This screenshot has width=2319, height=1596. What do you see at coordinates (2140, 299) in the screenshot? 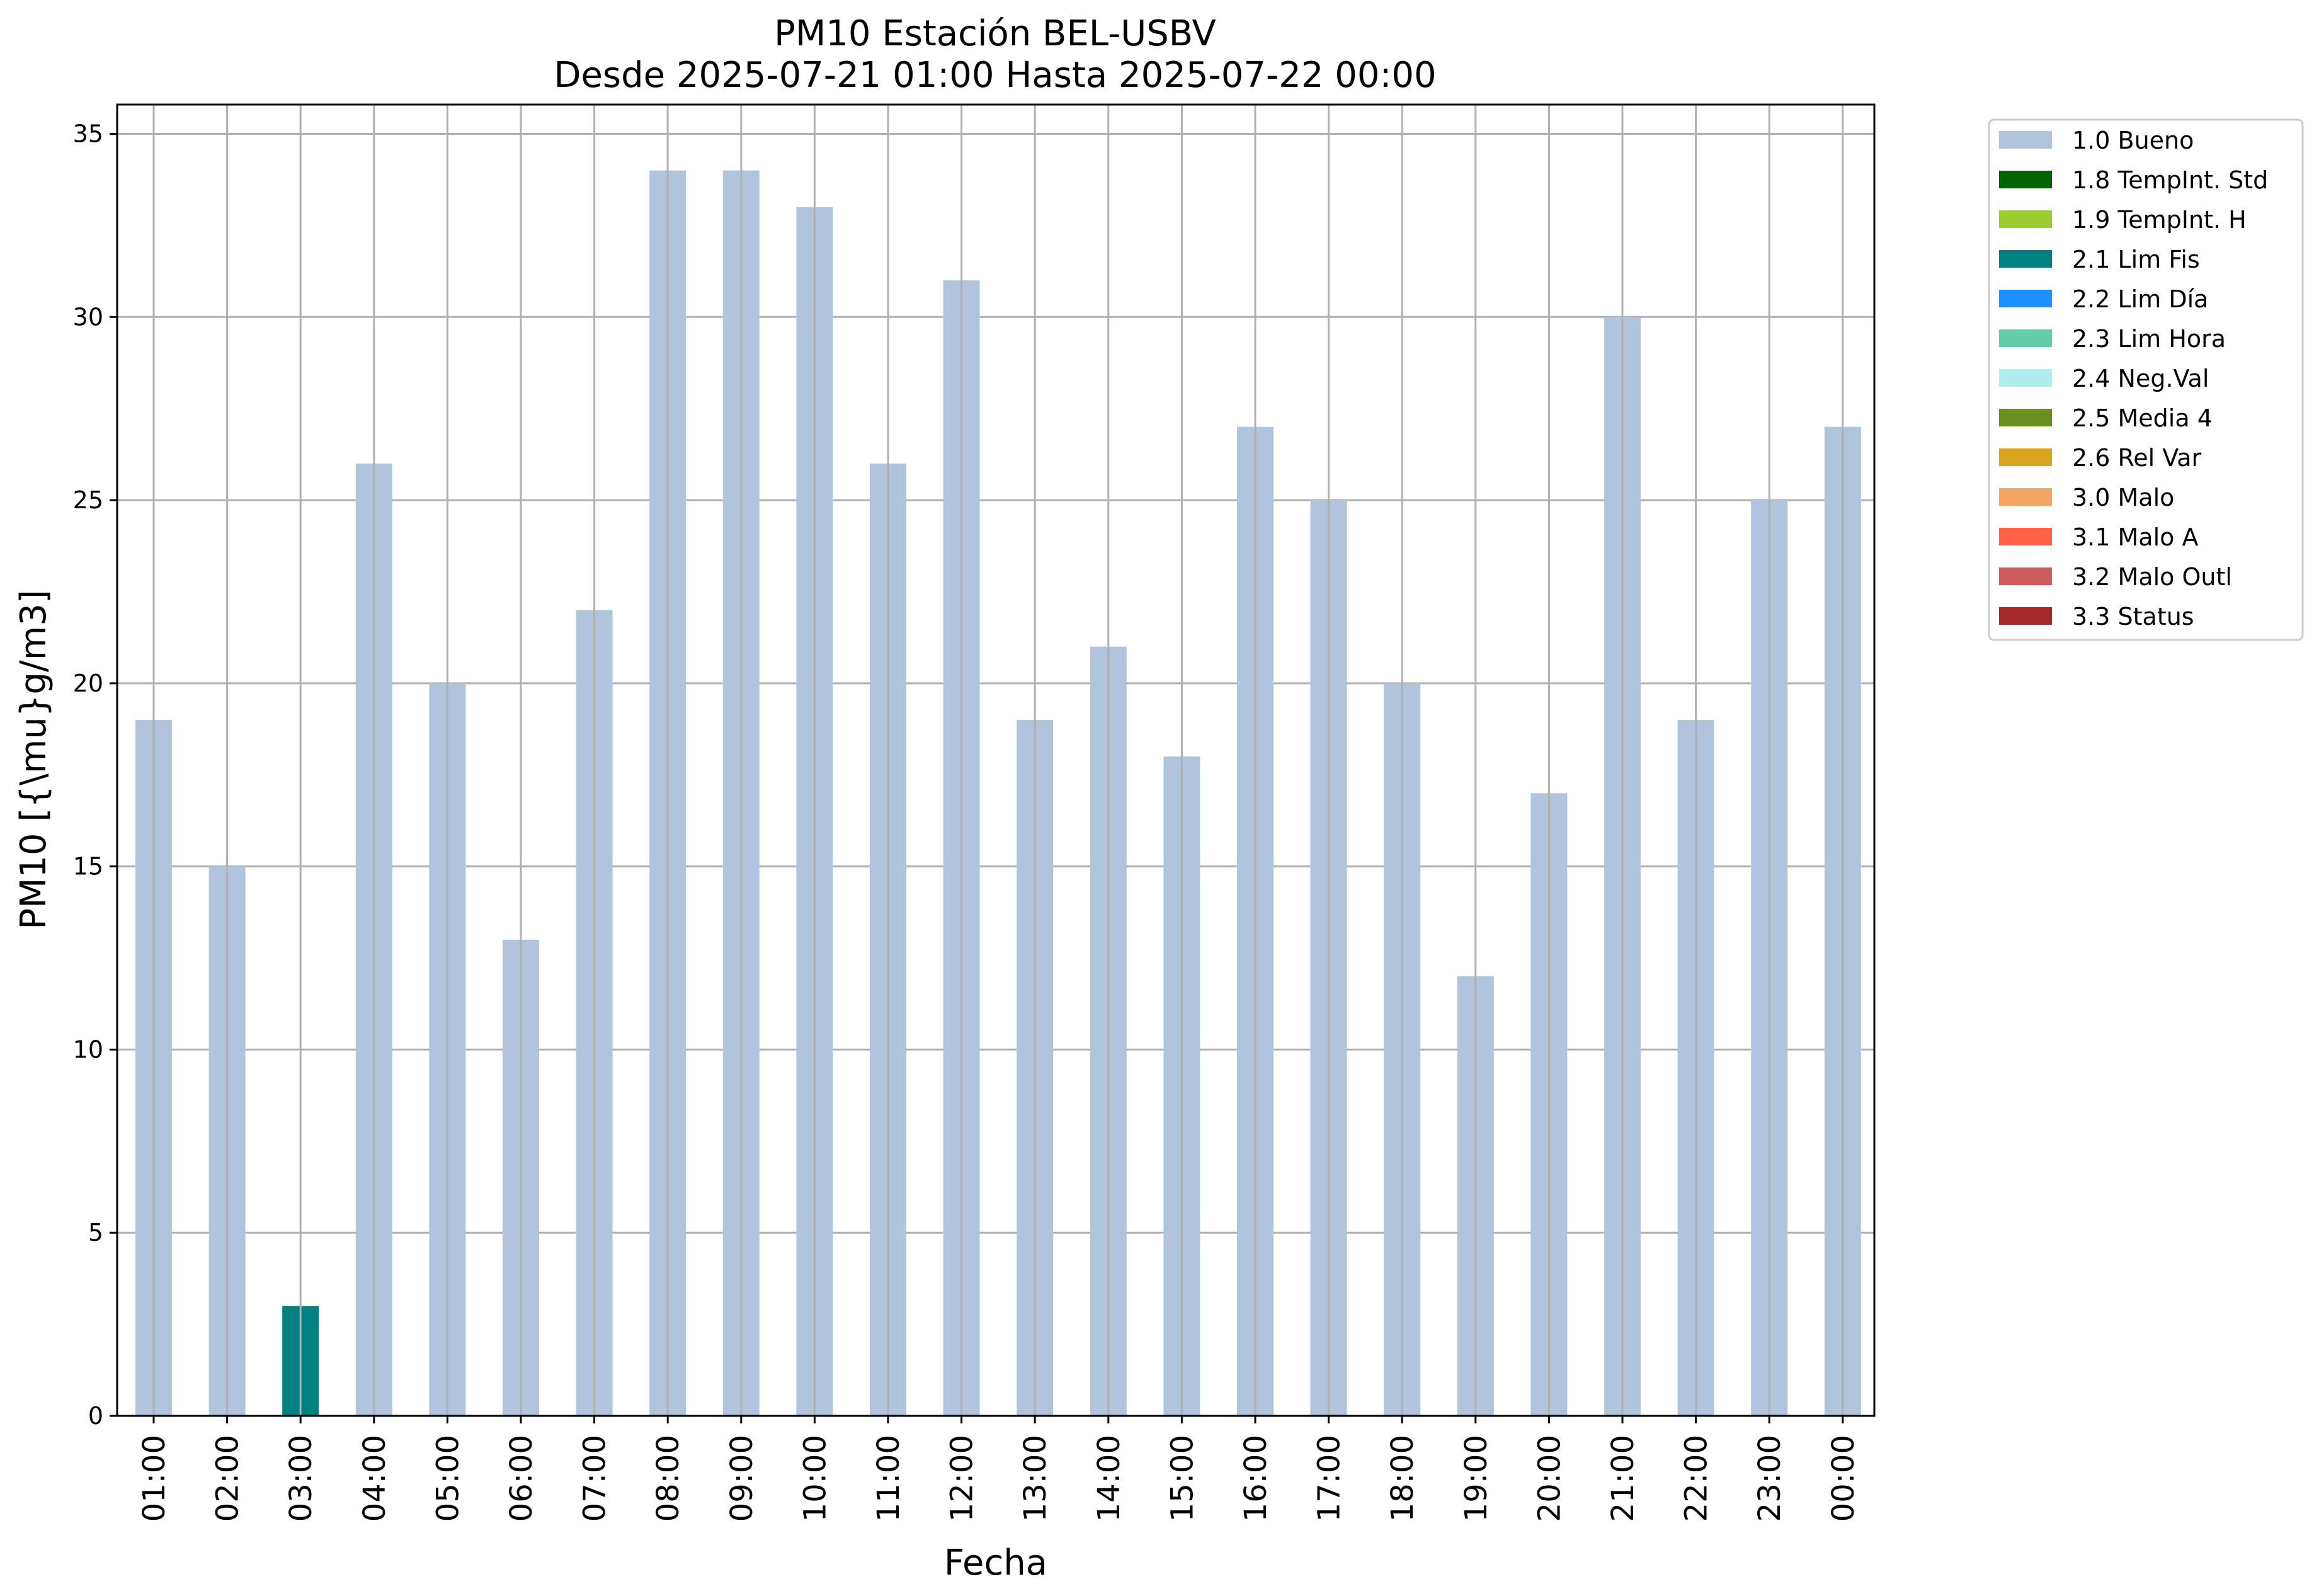
I see `legend-label: 2.2 Lim Día` at bounding box center [2140, 299].